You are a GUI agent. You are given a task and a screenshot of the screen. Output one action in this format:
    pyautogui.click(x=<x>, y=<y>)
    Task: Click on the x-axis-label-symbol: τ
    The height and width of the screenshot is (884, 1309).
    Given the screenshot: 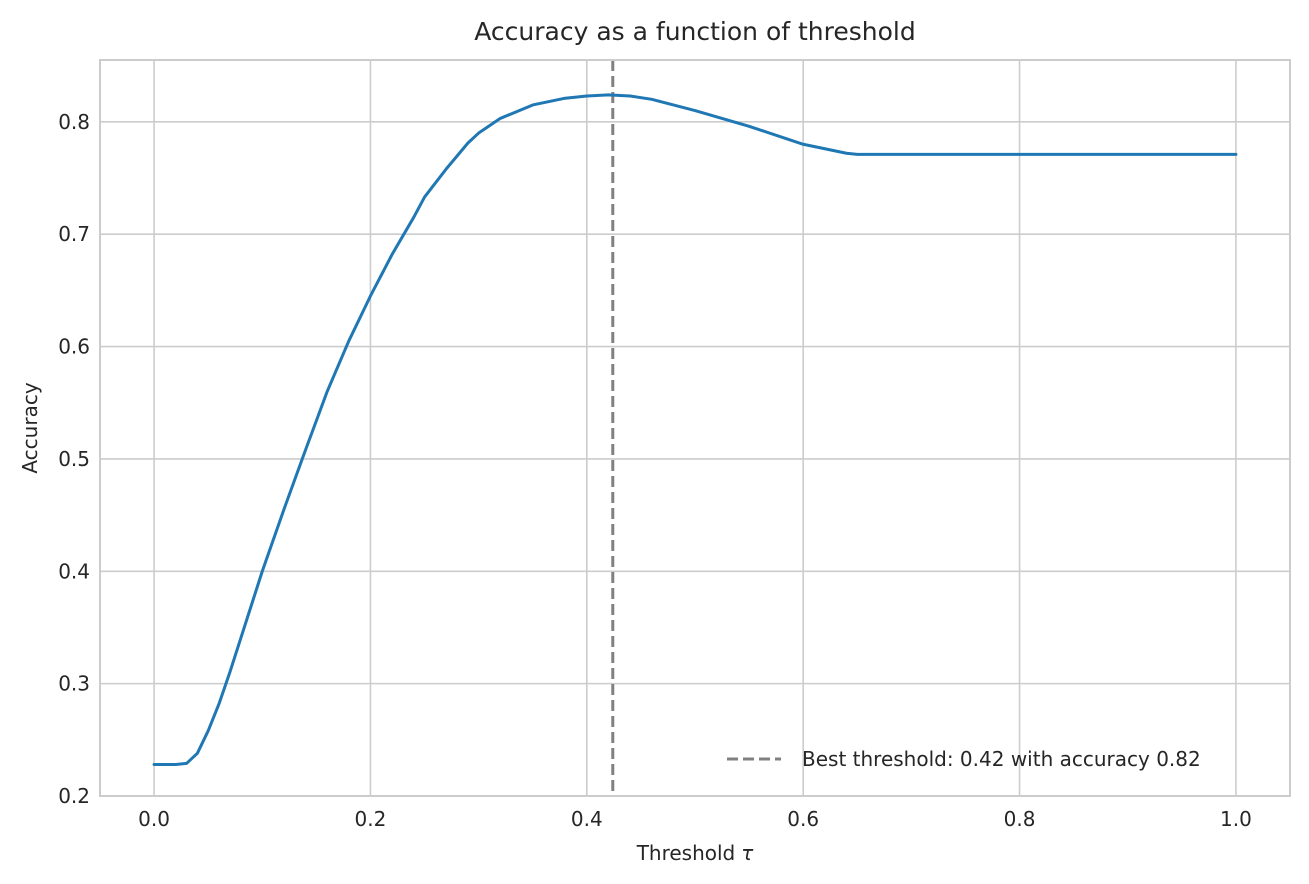 What is the action you would take?
    pyautogui.click(x=747, y=853)
    